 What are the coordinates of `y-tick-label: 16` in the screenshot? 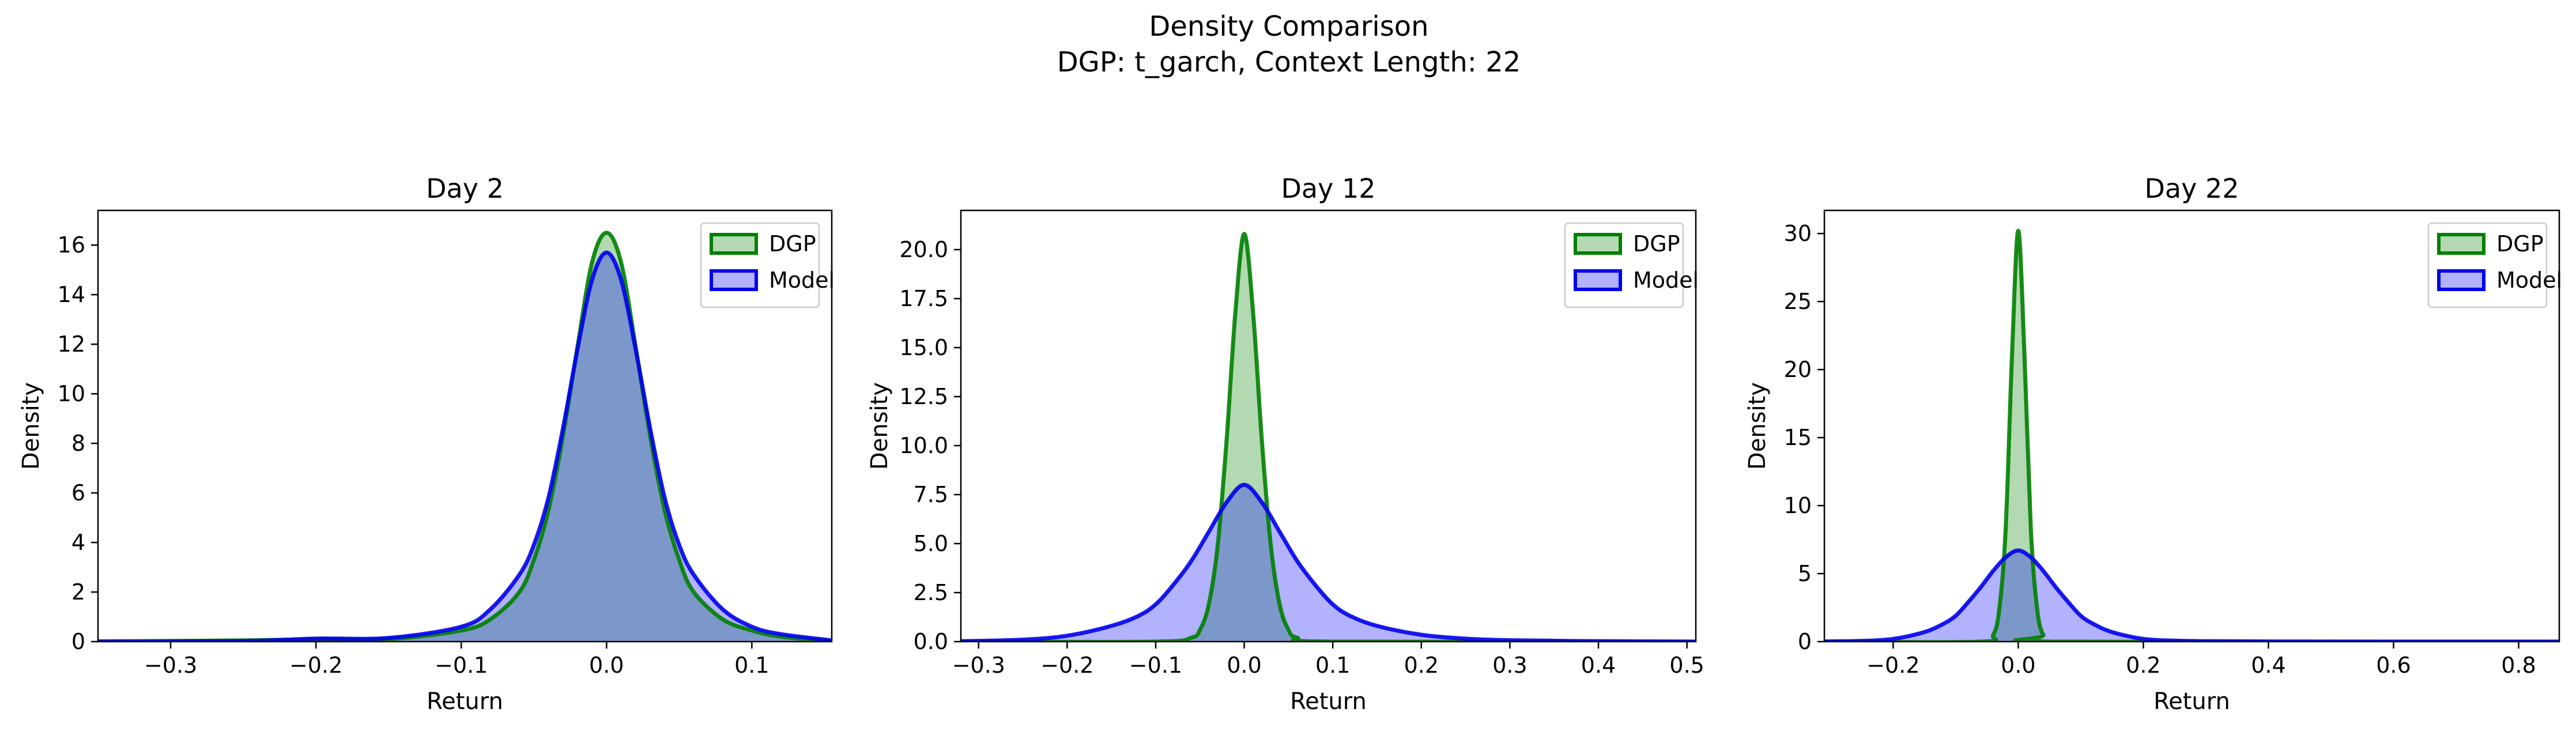 It's located at (71, 245).